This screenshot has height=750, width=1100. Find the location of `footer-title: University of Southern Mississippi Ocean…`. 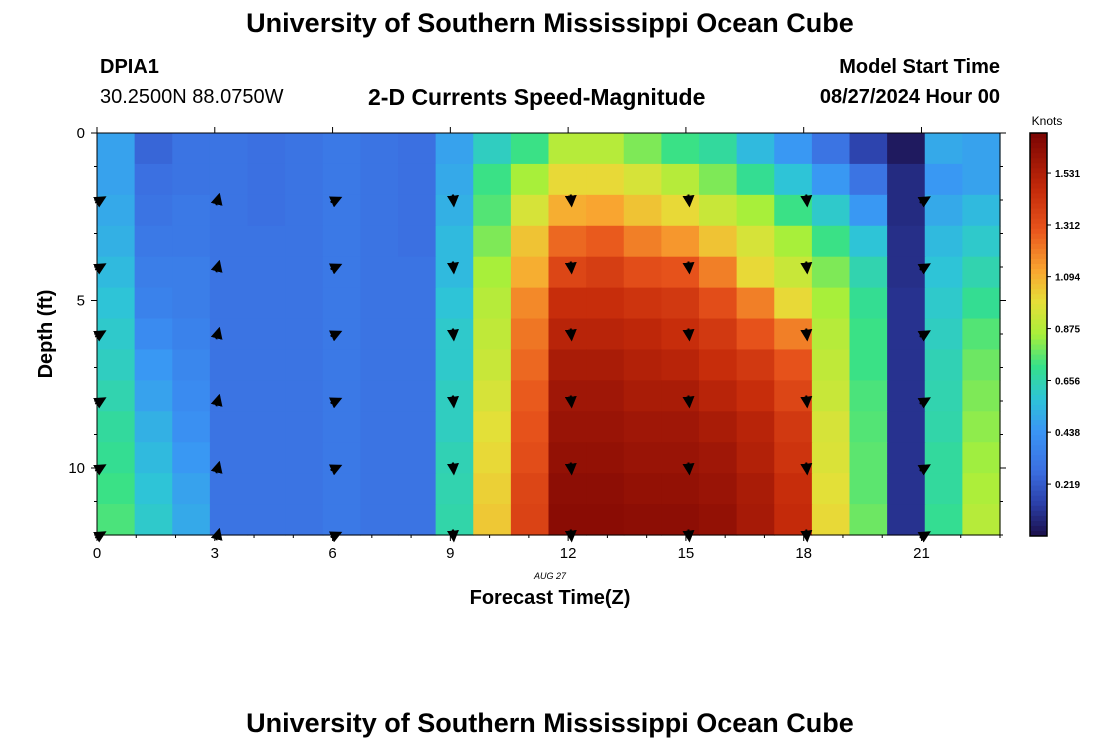

footer-title: University of Southern Mississippi Ocean… is located at coordinates (550, 723).